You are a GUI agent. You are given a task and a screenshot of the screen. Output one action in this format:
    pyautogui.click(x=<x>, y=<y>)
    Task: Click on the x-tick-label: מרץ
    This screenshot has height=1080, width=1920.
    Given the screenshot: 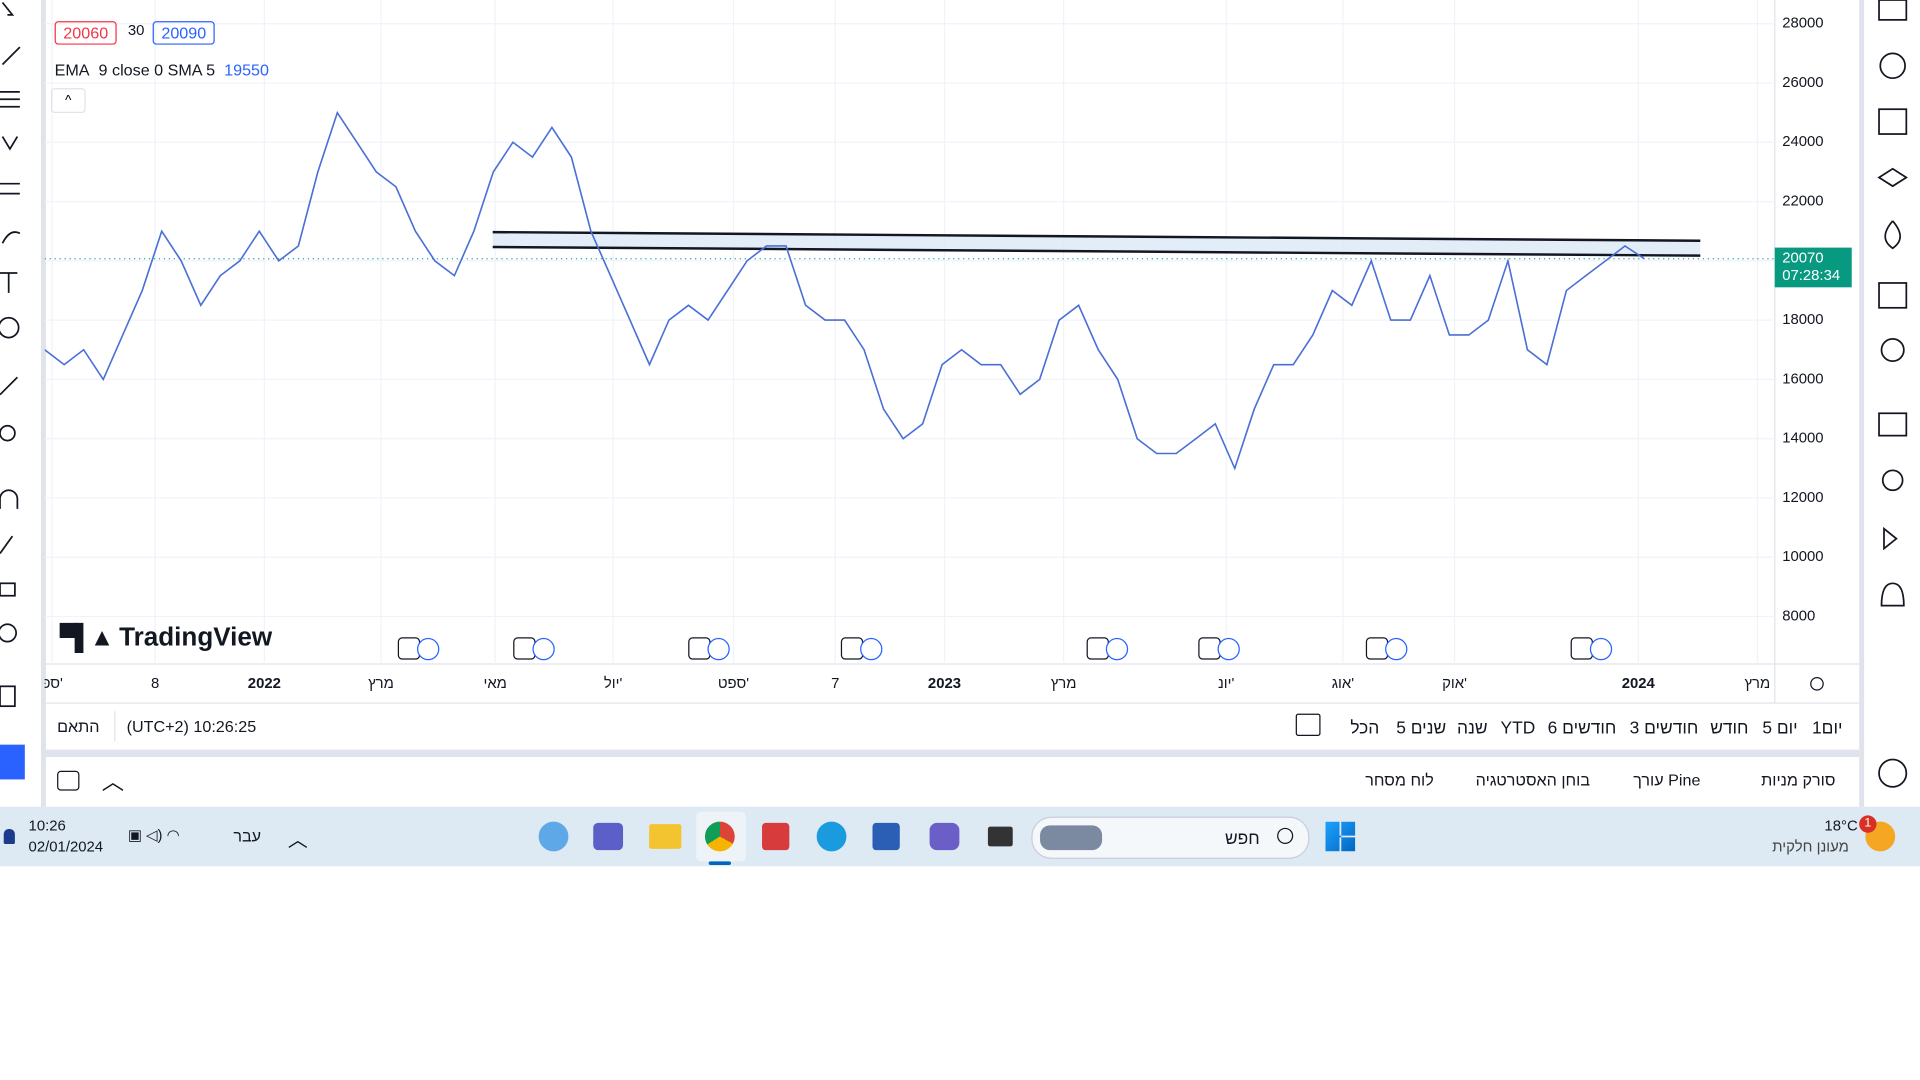 What is the action you would take?
    pyautogui.click(x=381, y=684)
    